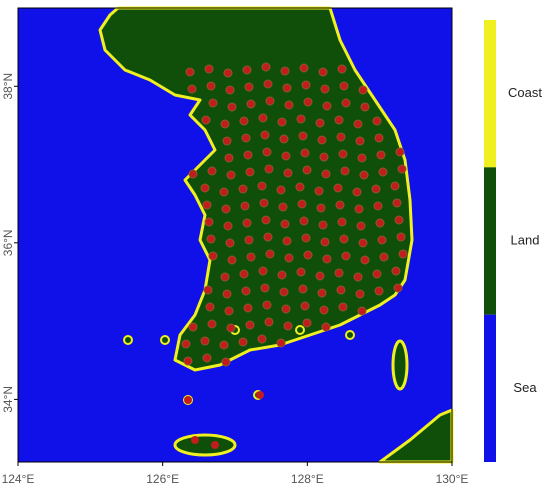  I want to click on island, so click(205, 445).